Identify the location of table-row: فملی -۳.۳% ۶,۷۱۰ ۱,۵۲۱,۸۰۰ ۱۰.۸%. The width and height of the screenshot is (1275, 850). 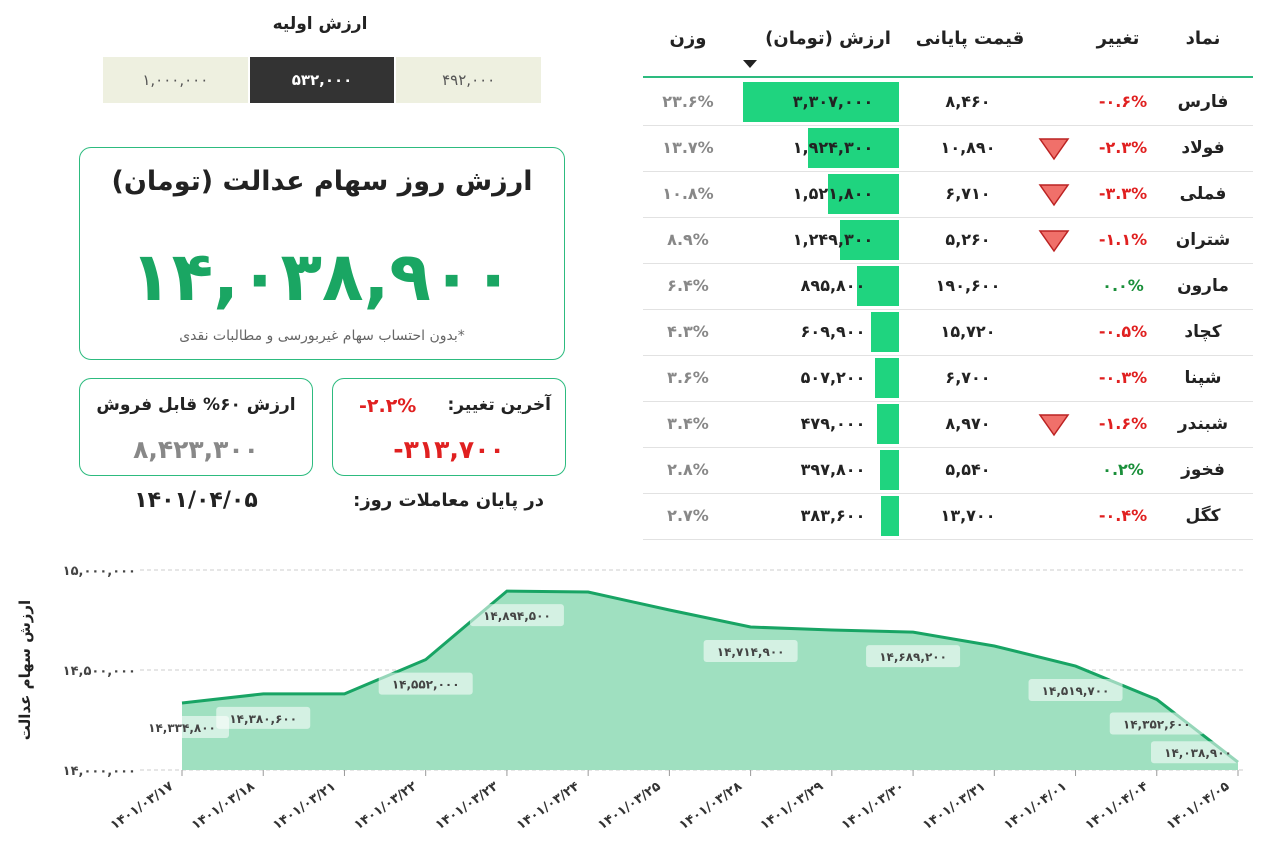
(948, 194).